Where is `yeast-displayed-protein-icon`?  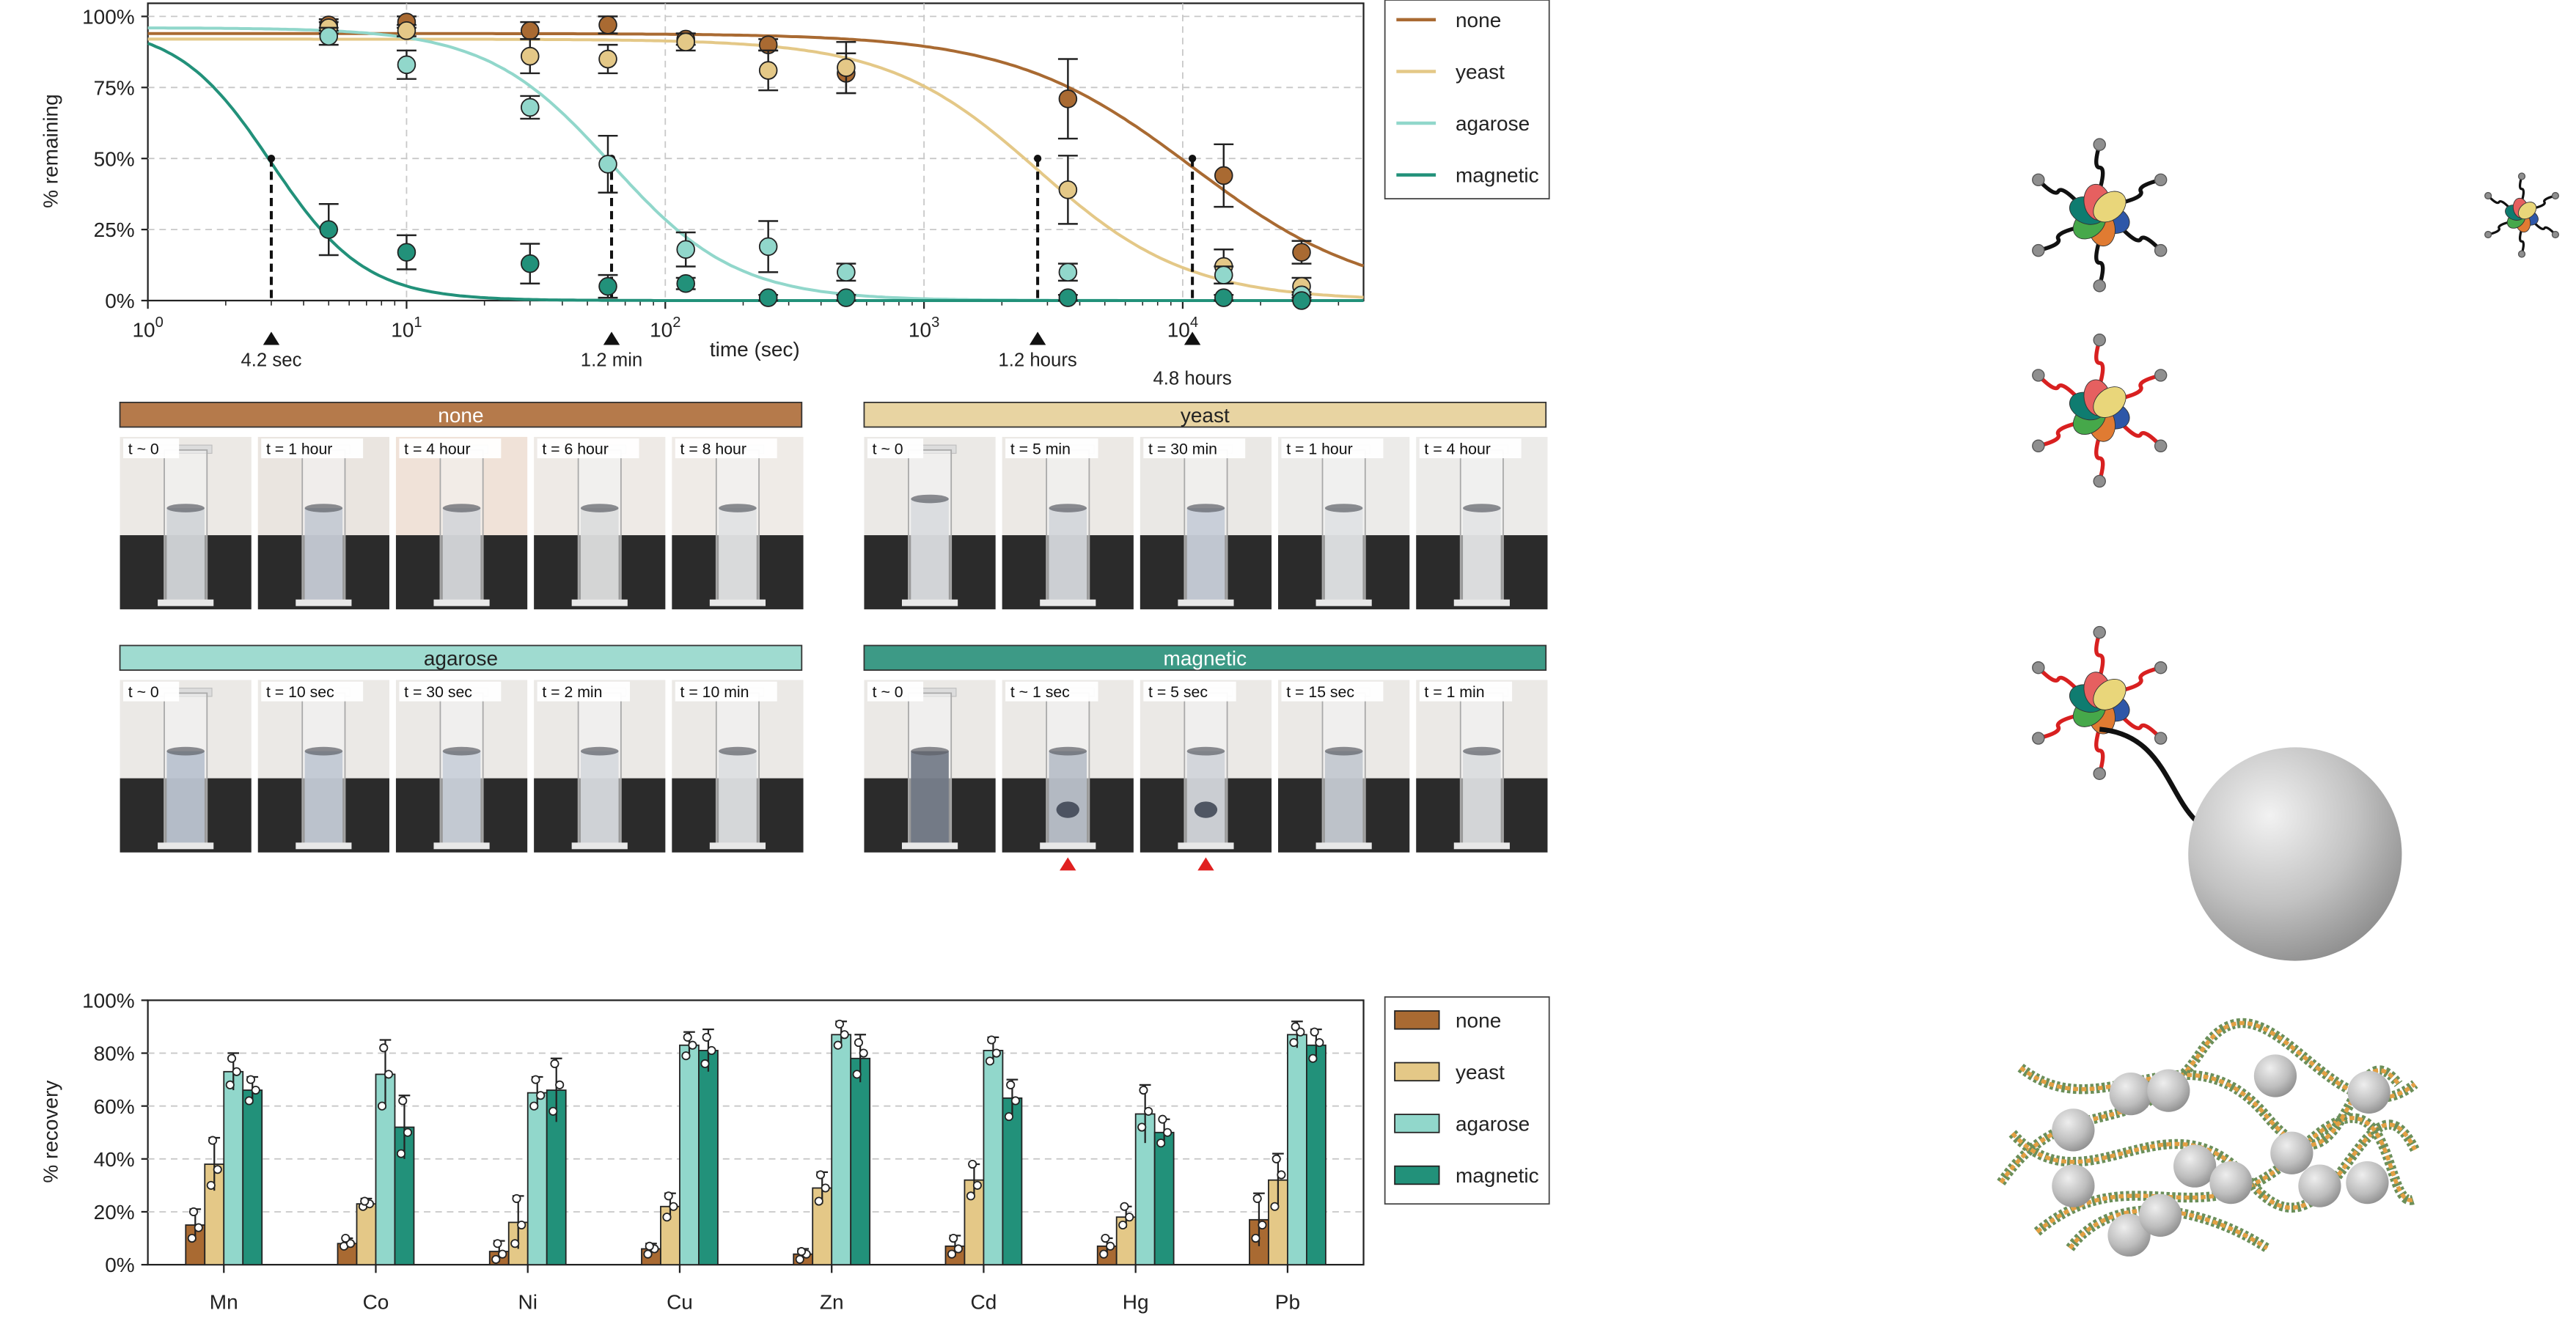 yeast-displayed-protein-icon is located at coordinates (2100, 411).